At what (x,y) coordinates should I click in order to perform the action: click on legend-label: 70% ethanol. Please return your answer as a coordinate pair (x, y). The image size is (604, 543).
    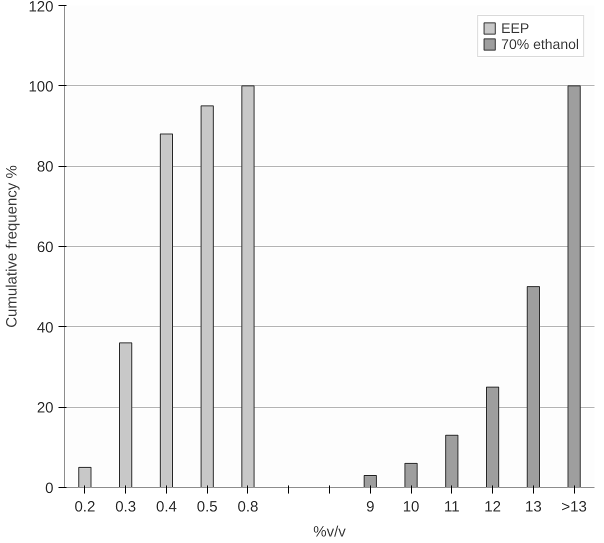
    Looking at the image, I should click on (540, 44).